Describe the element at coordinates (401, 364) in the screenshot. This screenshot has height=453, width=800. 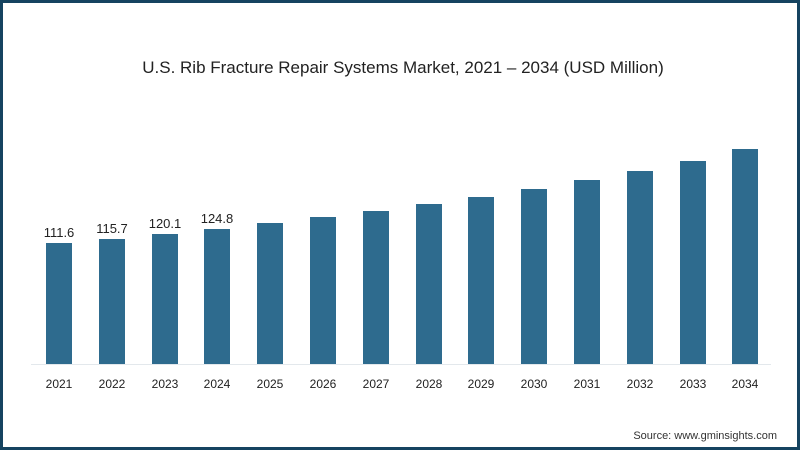
I see `x-axis-baseline` at that location.